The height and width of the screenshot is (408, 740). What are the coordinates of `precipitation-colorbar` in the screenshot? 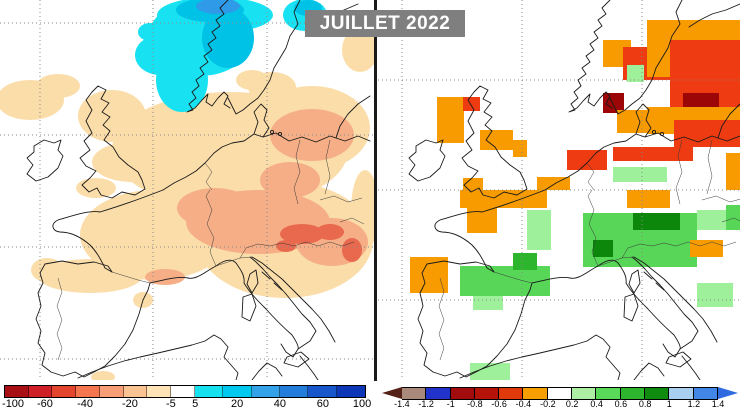 It's located at (185, 391).